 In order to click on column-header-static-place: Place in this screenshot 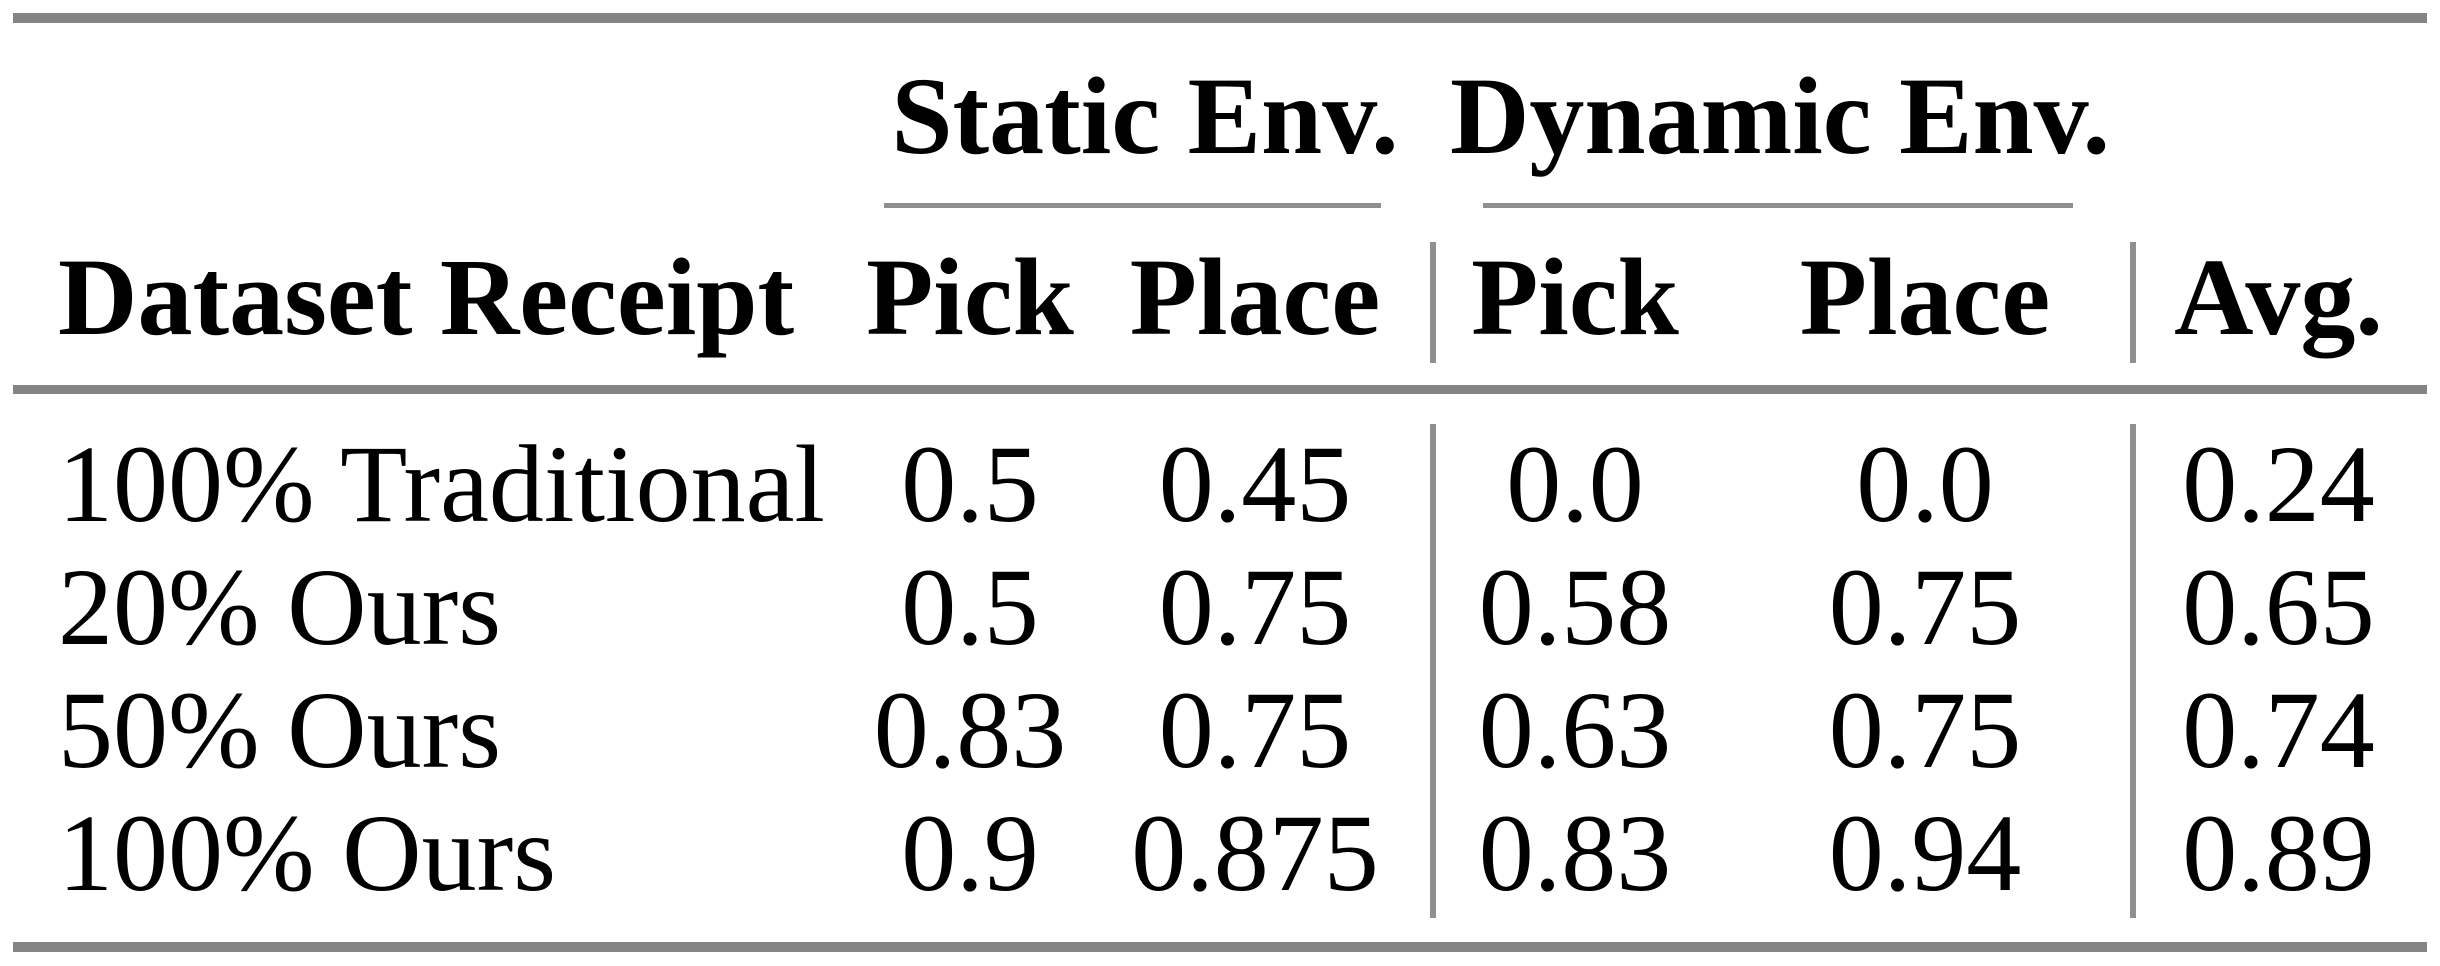, I will do `click(1255, 296)`.